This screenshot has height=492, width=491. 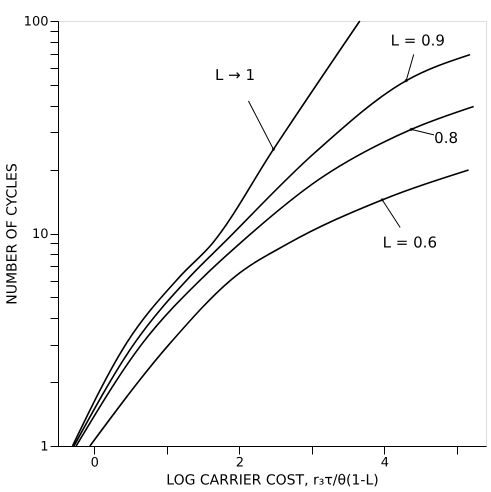 I want to click on annotation: 0.8, so click(x=446, y=137).